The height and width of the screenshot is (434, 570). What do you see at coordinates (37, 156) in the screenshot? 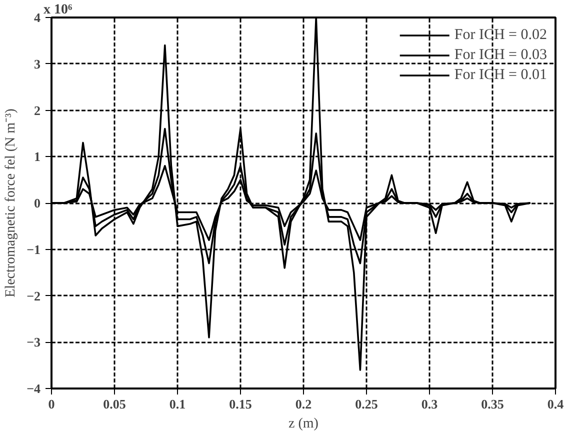
I see `y-tick-label: 1` at bounding box center [37, 156].